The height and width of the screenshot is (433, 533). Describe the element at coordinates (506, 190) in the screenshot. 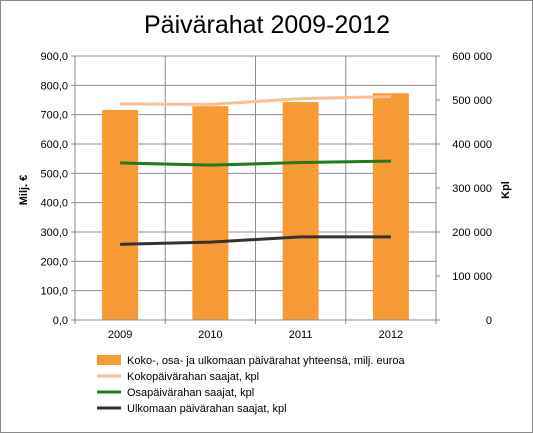

I see `y-right-axis-label: Kpl` at that location.